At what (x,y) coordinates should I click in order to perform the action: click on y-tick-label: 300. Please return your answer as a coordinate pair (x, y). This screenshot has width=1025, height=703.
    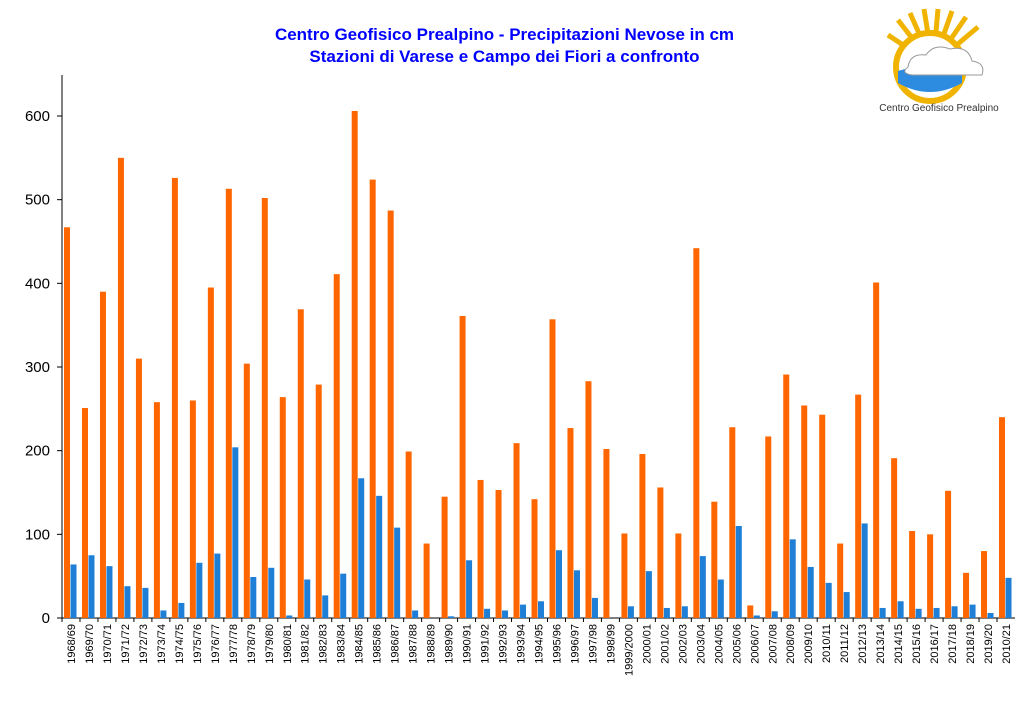
    Looking at the image, I should click on (37, 367).